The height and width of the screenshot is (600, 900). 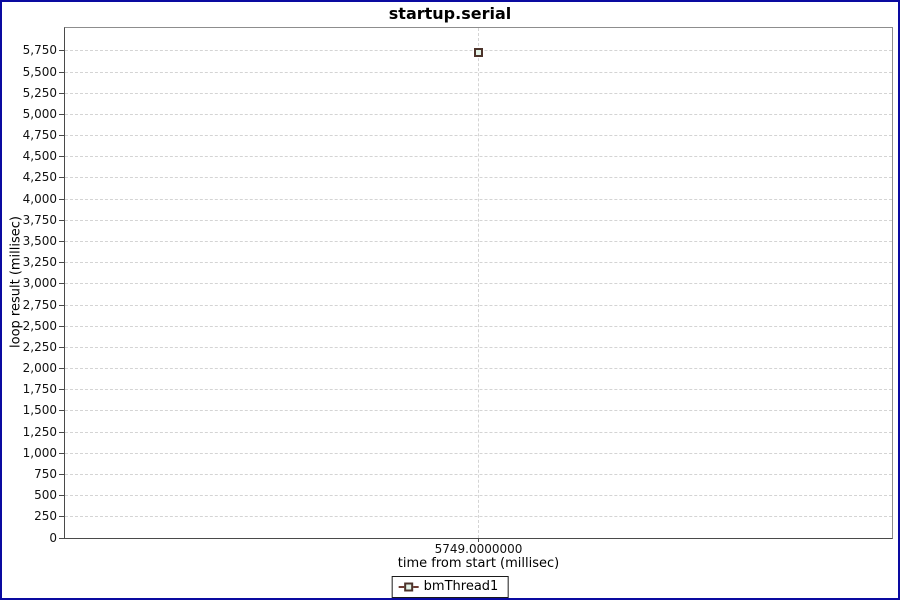 What do you see at coordinates (39, 325) in the screenshot?
I see `y-tick-label: 2,500` at bounding box center [39, 325].